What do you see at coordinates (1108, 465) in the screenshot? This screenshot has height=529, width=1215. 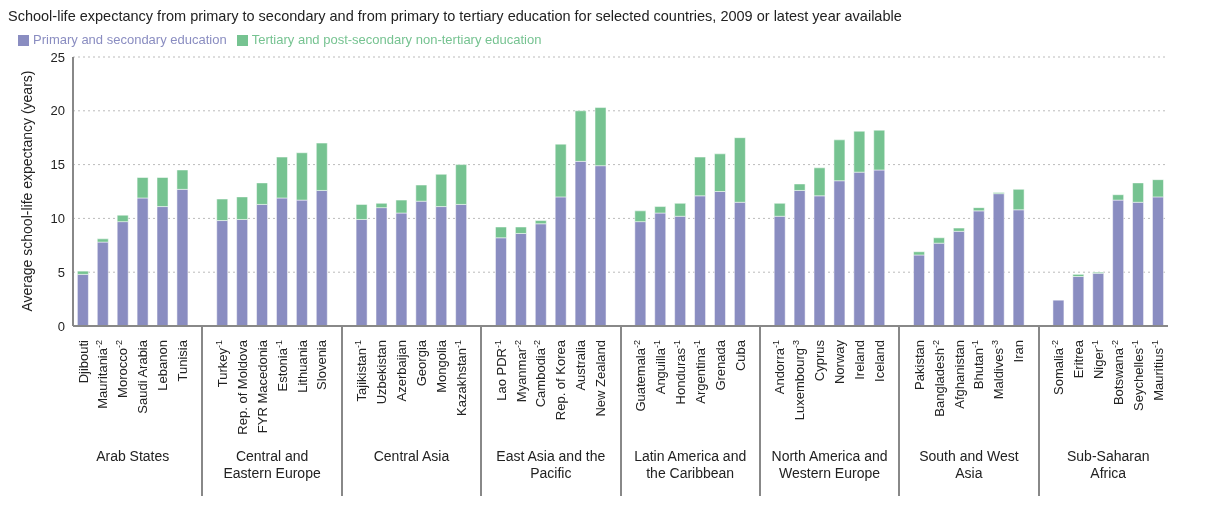 I see `text: Sub-Saharan Africa` at bounding box center [1108, 465].